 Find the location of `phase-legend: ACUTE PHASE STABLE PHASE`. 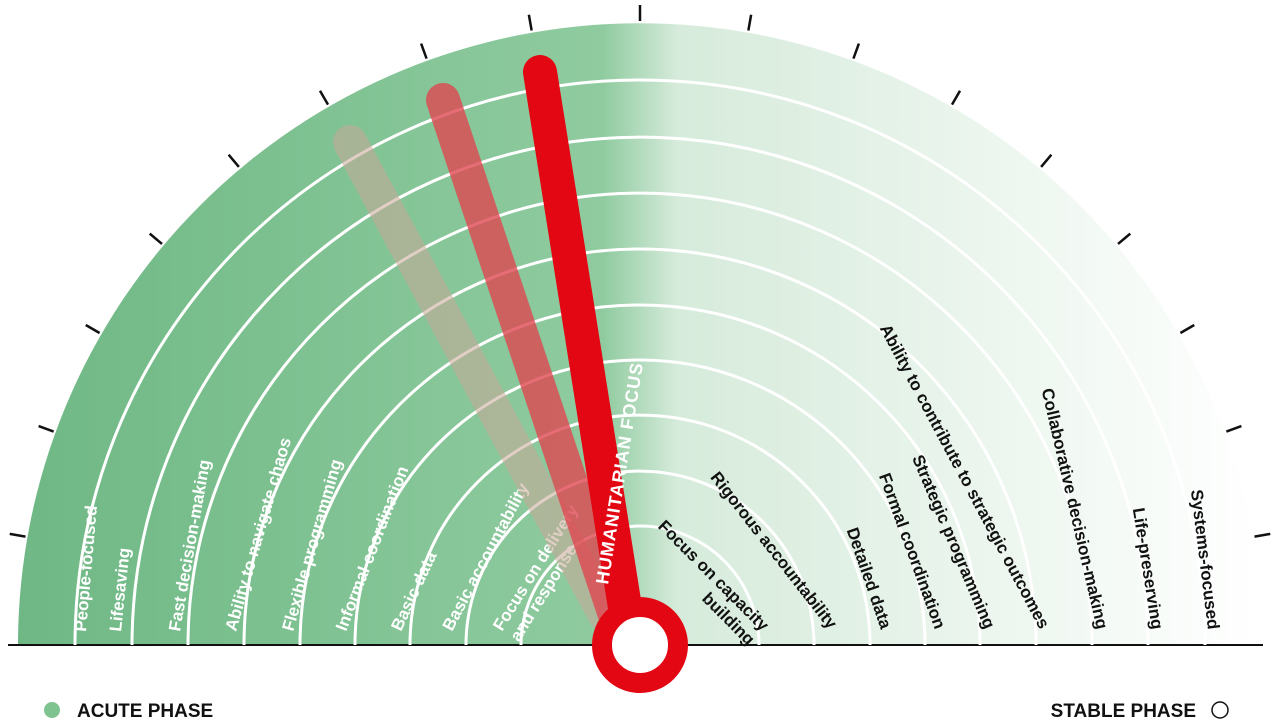

phase-legend: ACUTE PHASE STABLE PHASE is located at coordinates (636, 711).